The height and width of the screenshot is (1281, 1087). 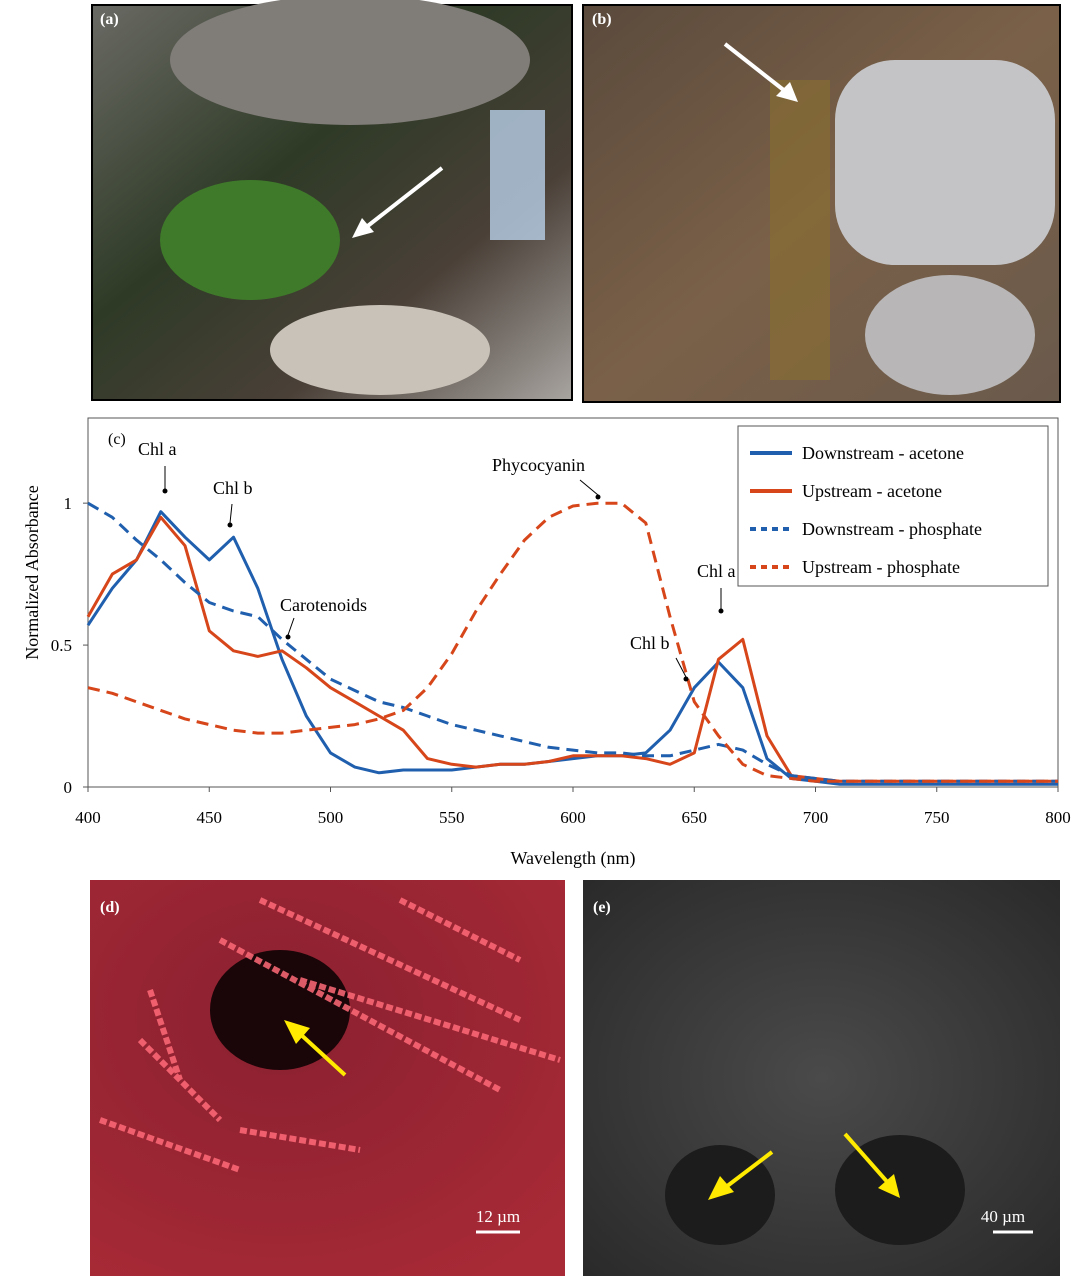 What do you see at coordinates (881, 567) in the screenshot?
I see `legend-label: Upstream - phosphate` at bounding box center [881, 567].